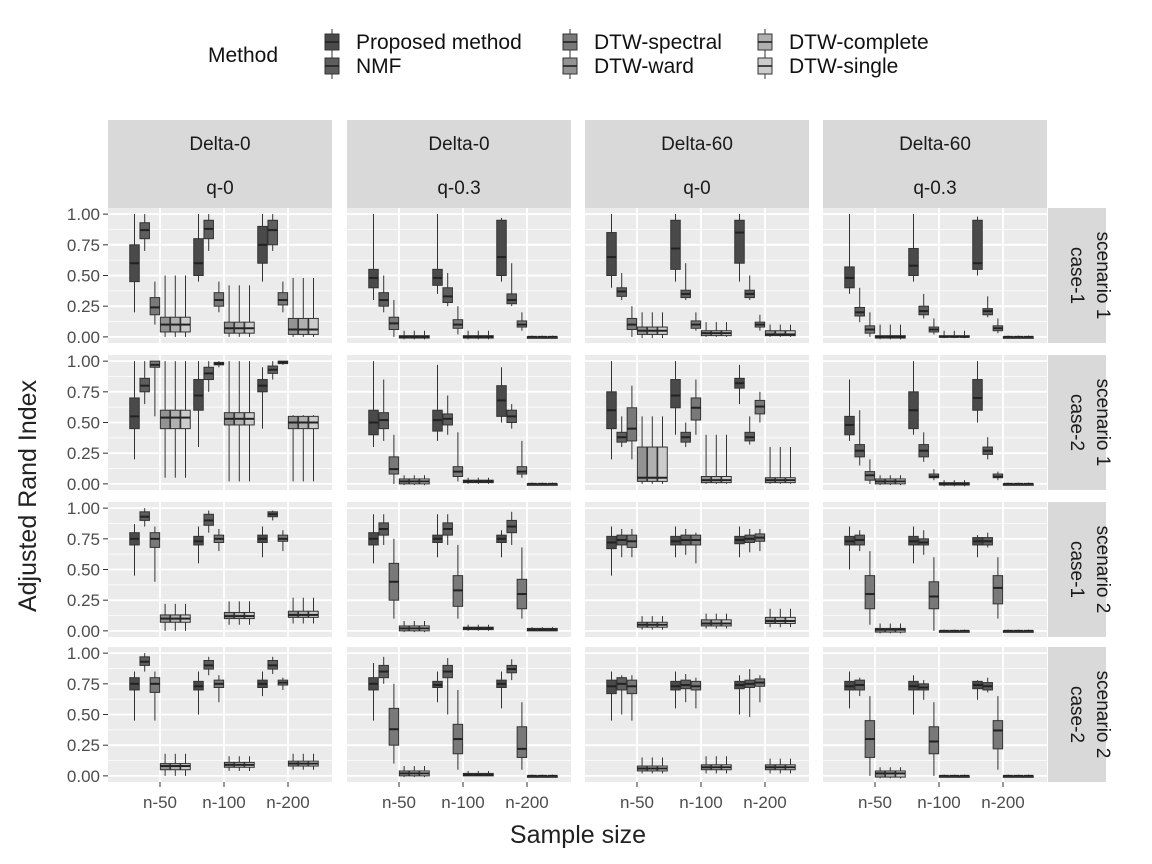  I want to click on column-strip: Delta-0 q-0.3, so click(459, 164).